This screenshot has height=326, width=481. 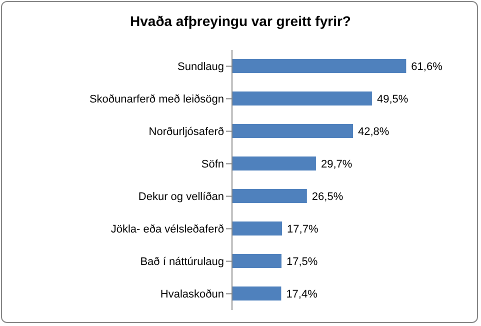 I want to click on chart-title: Hvaða afþreyingu var greitt fyrir?, so click(x=240, y=21).